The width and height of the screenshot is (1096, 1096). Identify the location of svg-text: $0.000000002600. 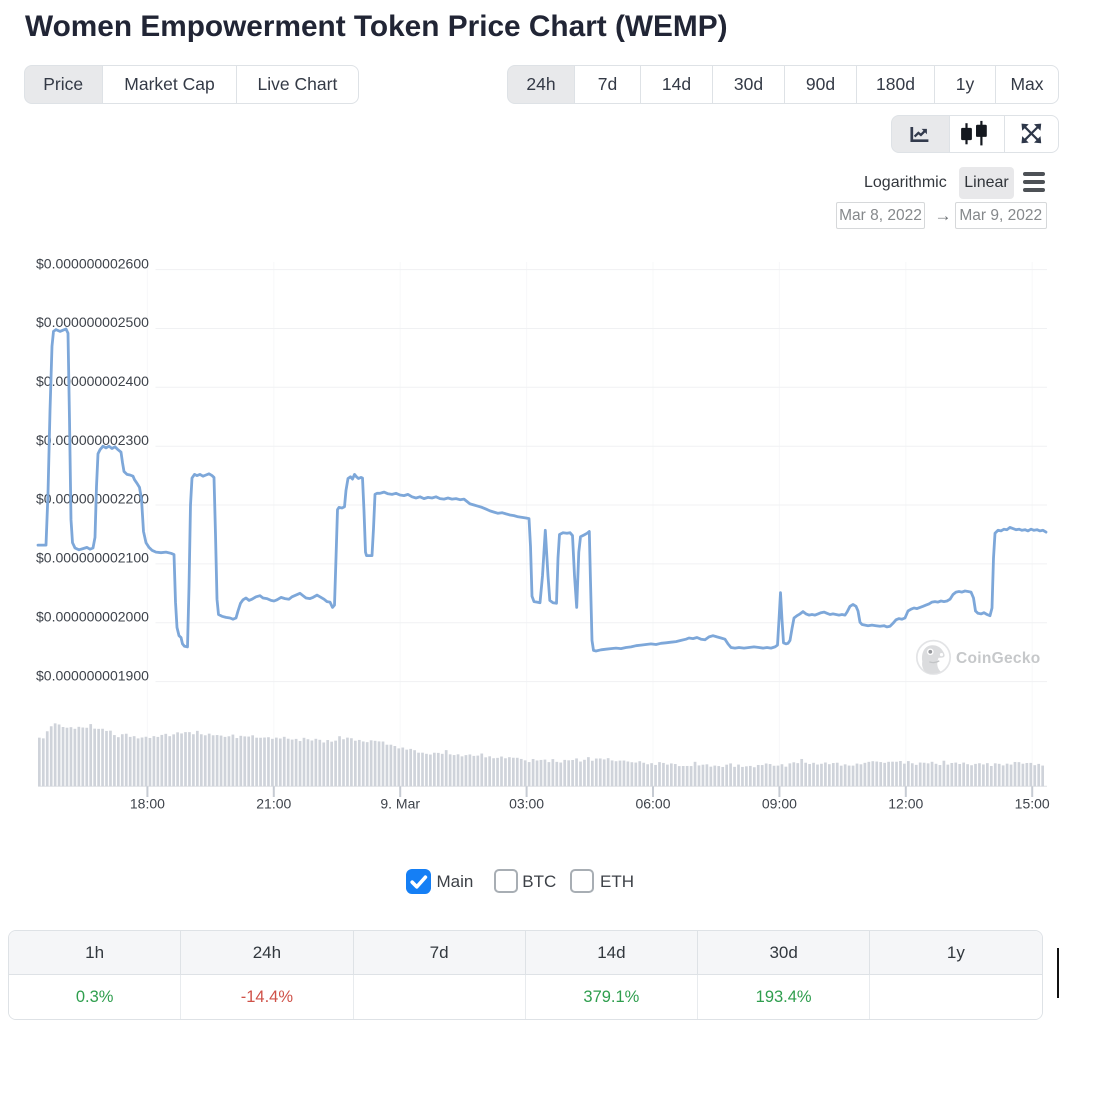
(92, 263).